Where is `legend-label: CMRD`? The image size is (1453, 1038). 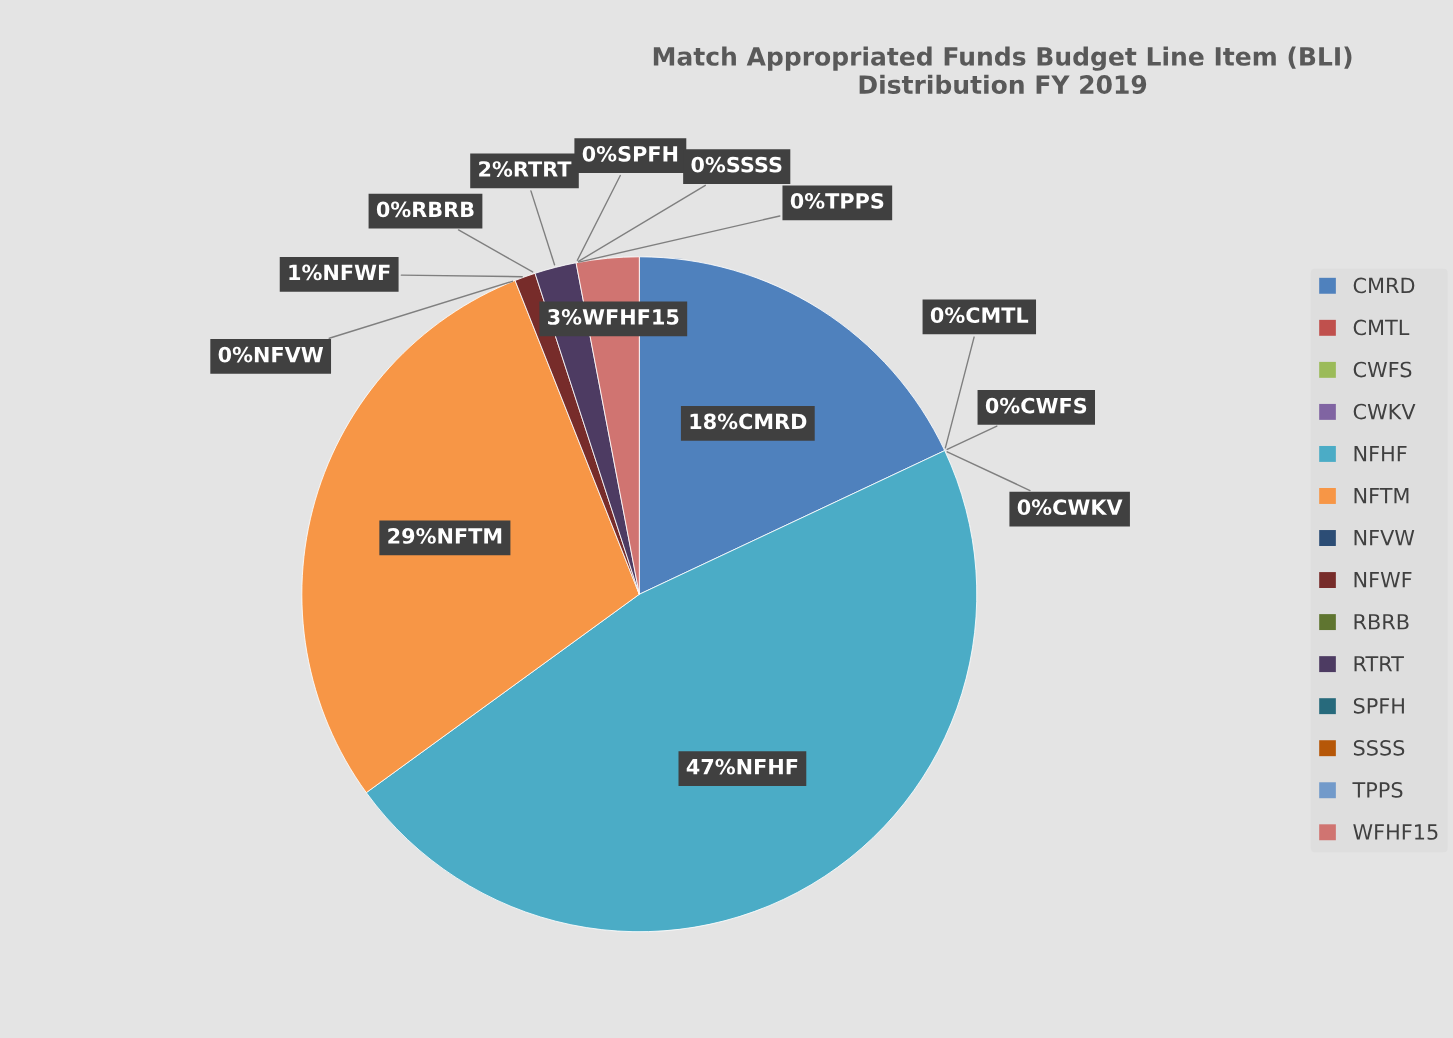 legend-label: CMRD is located at coordinates (1384, 285).